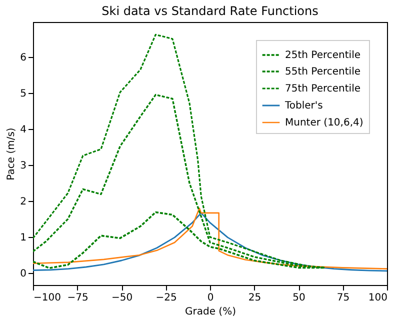  I want to click on legend-label: 55th Percentile, so click(322, 72).